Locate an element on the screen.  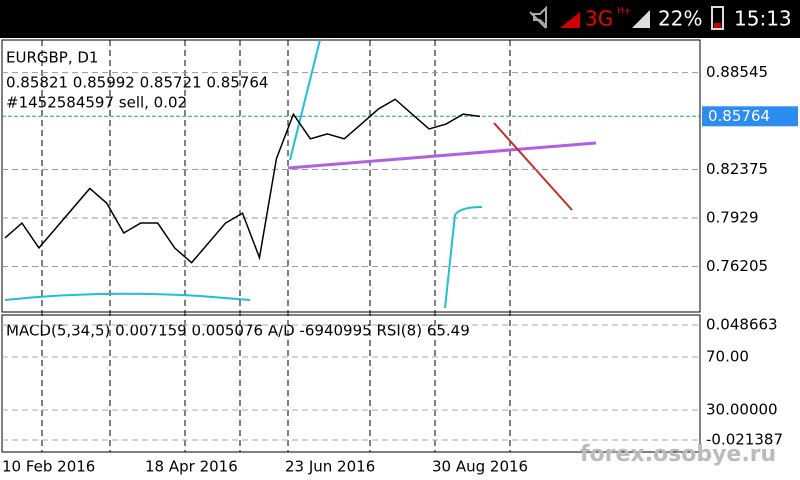
network-type: 3G is located at coordinates (599, 19).